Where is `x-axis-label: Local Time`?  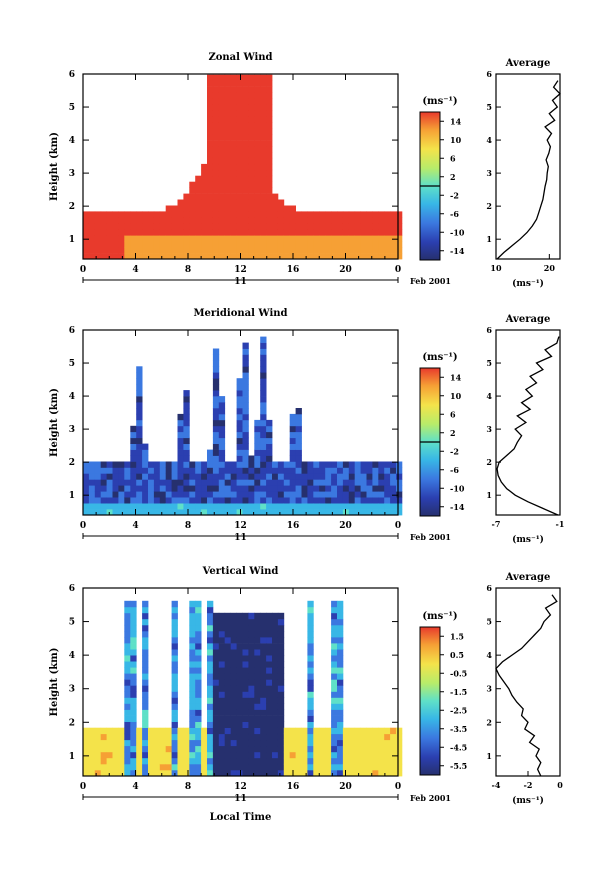 x-axis-label: Local Time is located at coordinates (241, 817).